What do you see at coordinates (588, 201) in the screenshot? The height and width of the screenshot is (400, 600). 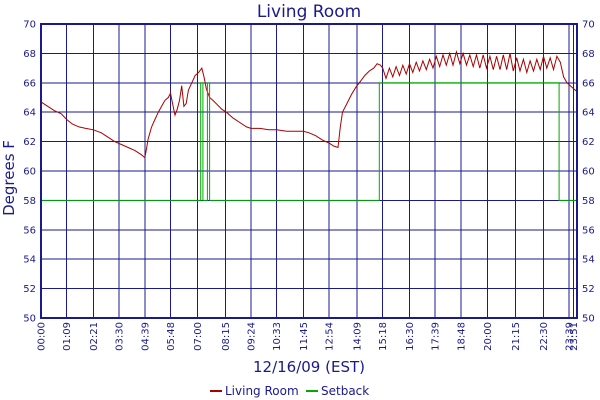 I see `y-tick-label-right: 58` at bounding box center [588, 201].